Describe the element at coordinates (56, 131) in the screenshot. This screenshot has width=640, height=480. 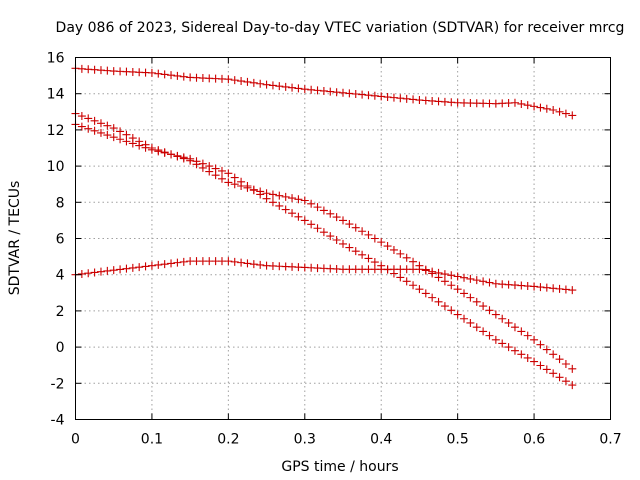
I see `y-tick-label: 12` at that location.